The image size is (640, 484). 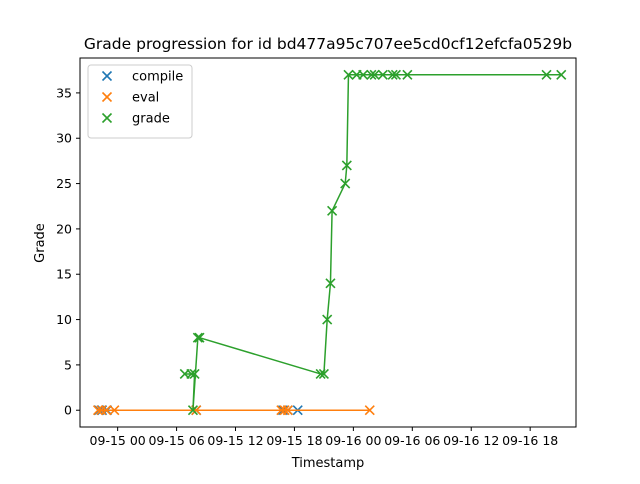 I want to click on x-tick-label: 09-16 12, so click(x=471, y=440).